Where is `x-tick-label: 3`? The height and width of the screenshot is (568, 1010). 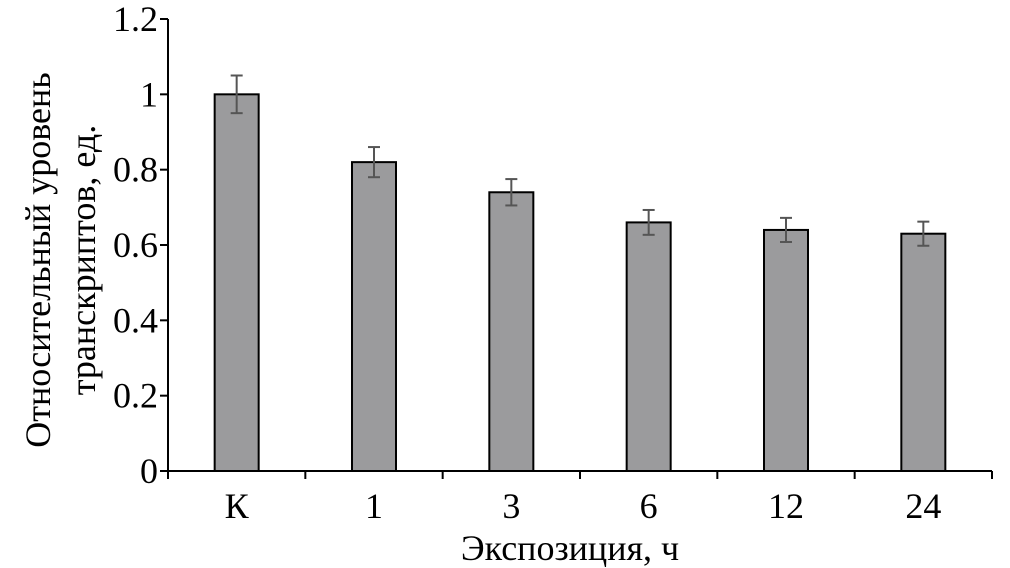 x-tick-label: 3 is located at coordinates (511, 506).